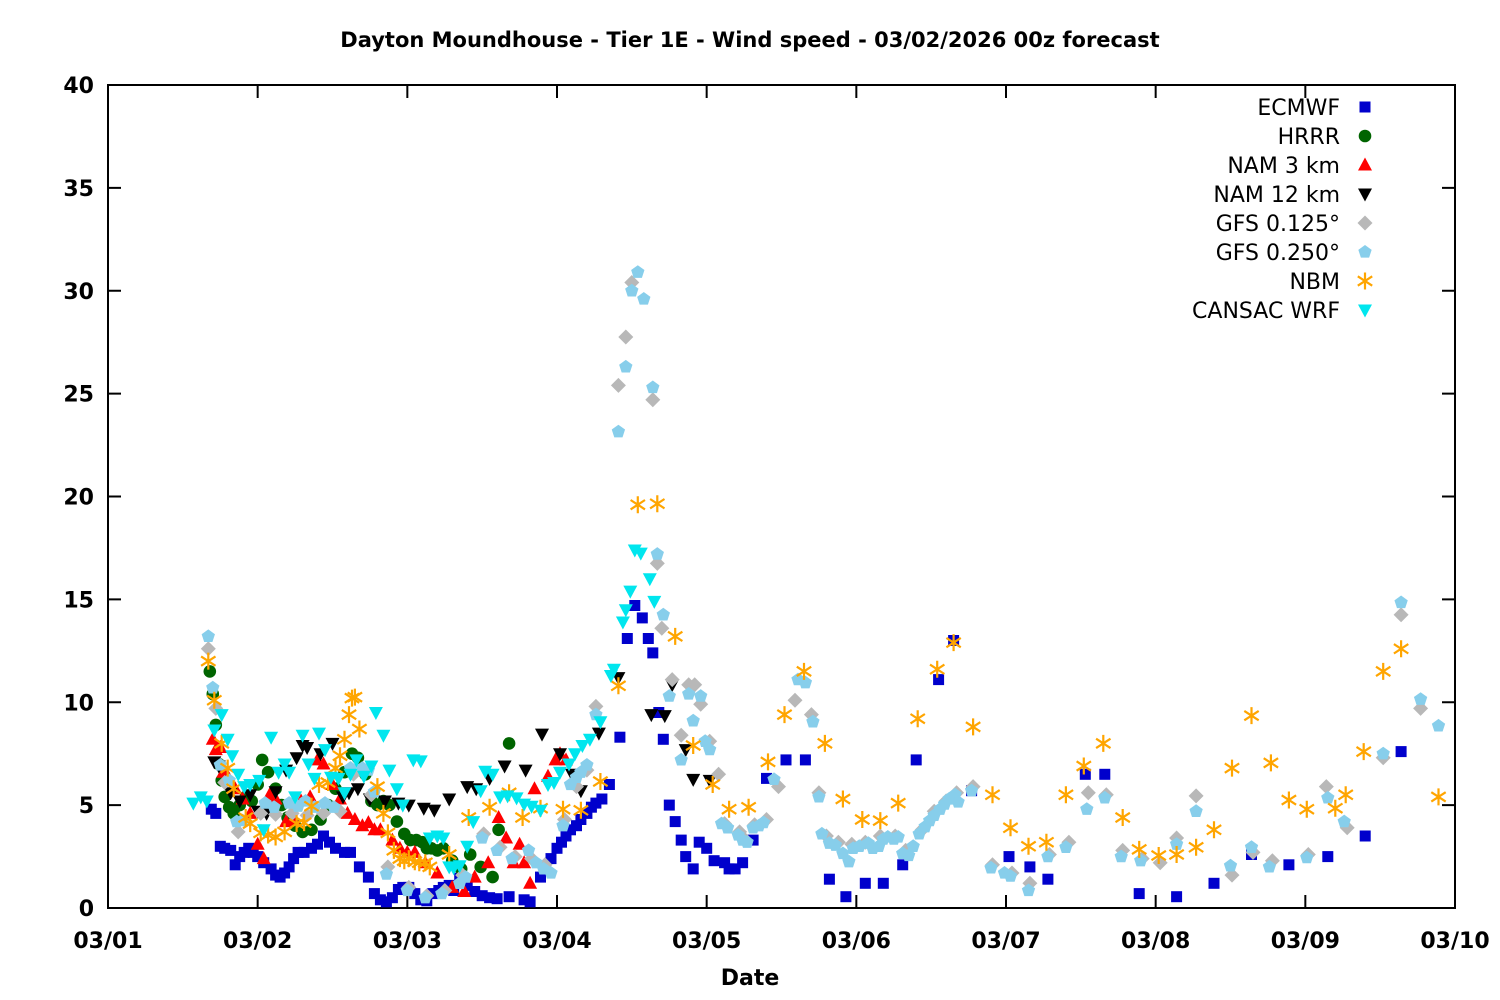 This screenshot has height=1000, width=1500. I want to click on x-tick-label: 03/01, so click(107, 941).